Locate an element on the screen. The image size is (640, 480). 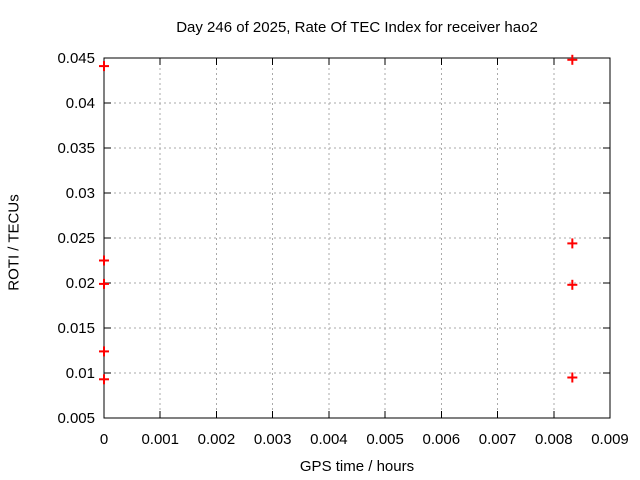
x-tick-label: 0.005 is located at coordinates (385, 439).